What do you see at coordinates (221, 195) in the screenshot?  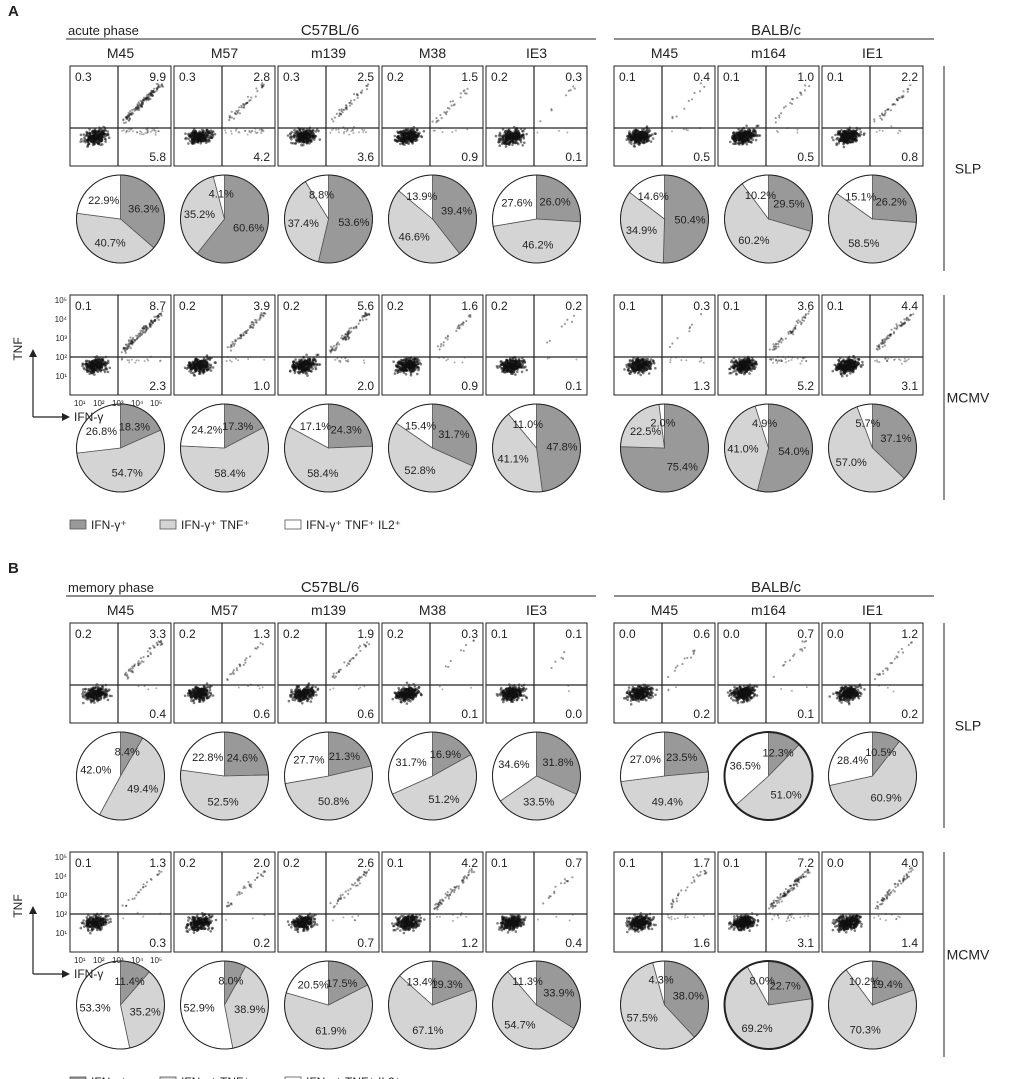 I see `pie-label: 4.1%` at bounding box center [221, 195].